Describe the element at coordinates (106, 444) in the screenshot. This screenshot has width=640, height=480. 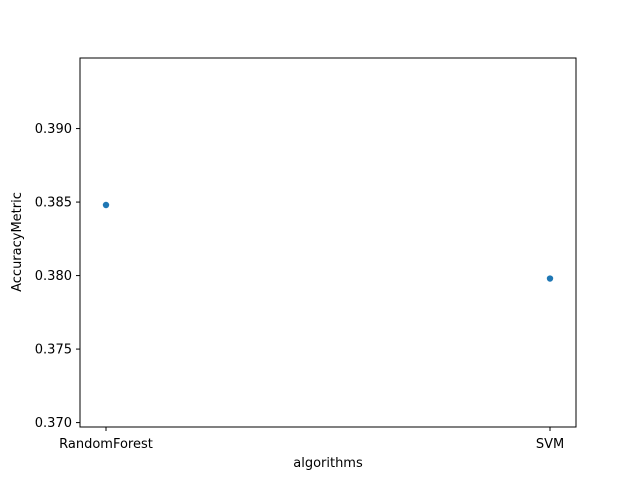
I see `x-tick-label: RandomForest` at that location.